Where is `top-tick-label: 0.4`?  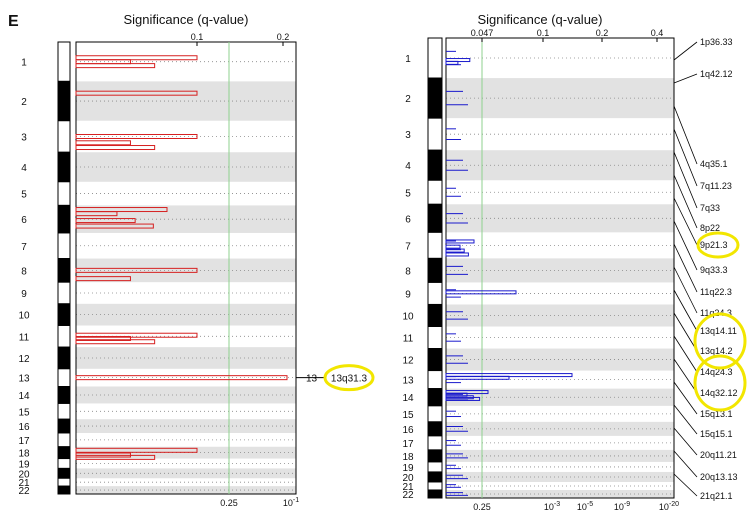
top-tick-label: 0.4 is located at coordinates (657, 33).